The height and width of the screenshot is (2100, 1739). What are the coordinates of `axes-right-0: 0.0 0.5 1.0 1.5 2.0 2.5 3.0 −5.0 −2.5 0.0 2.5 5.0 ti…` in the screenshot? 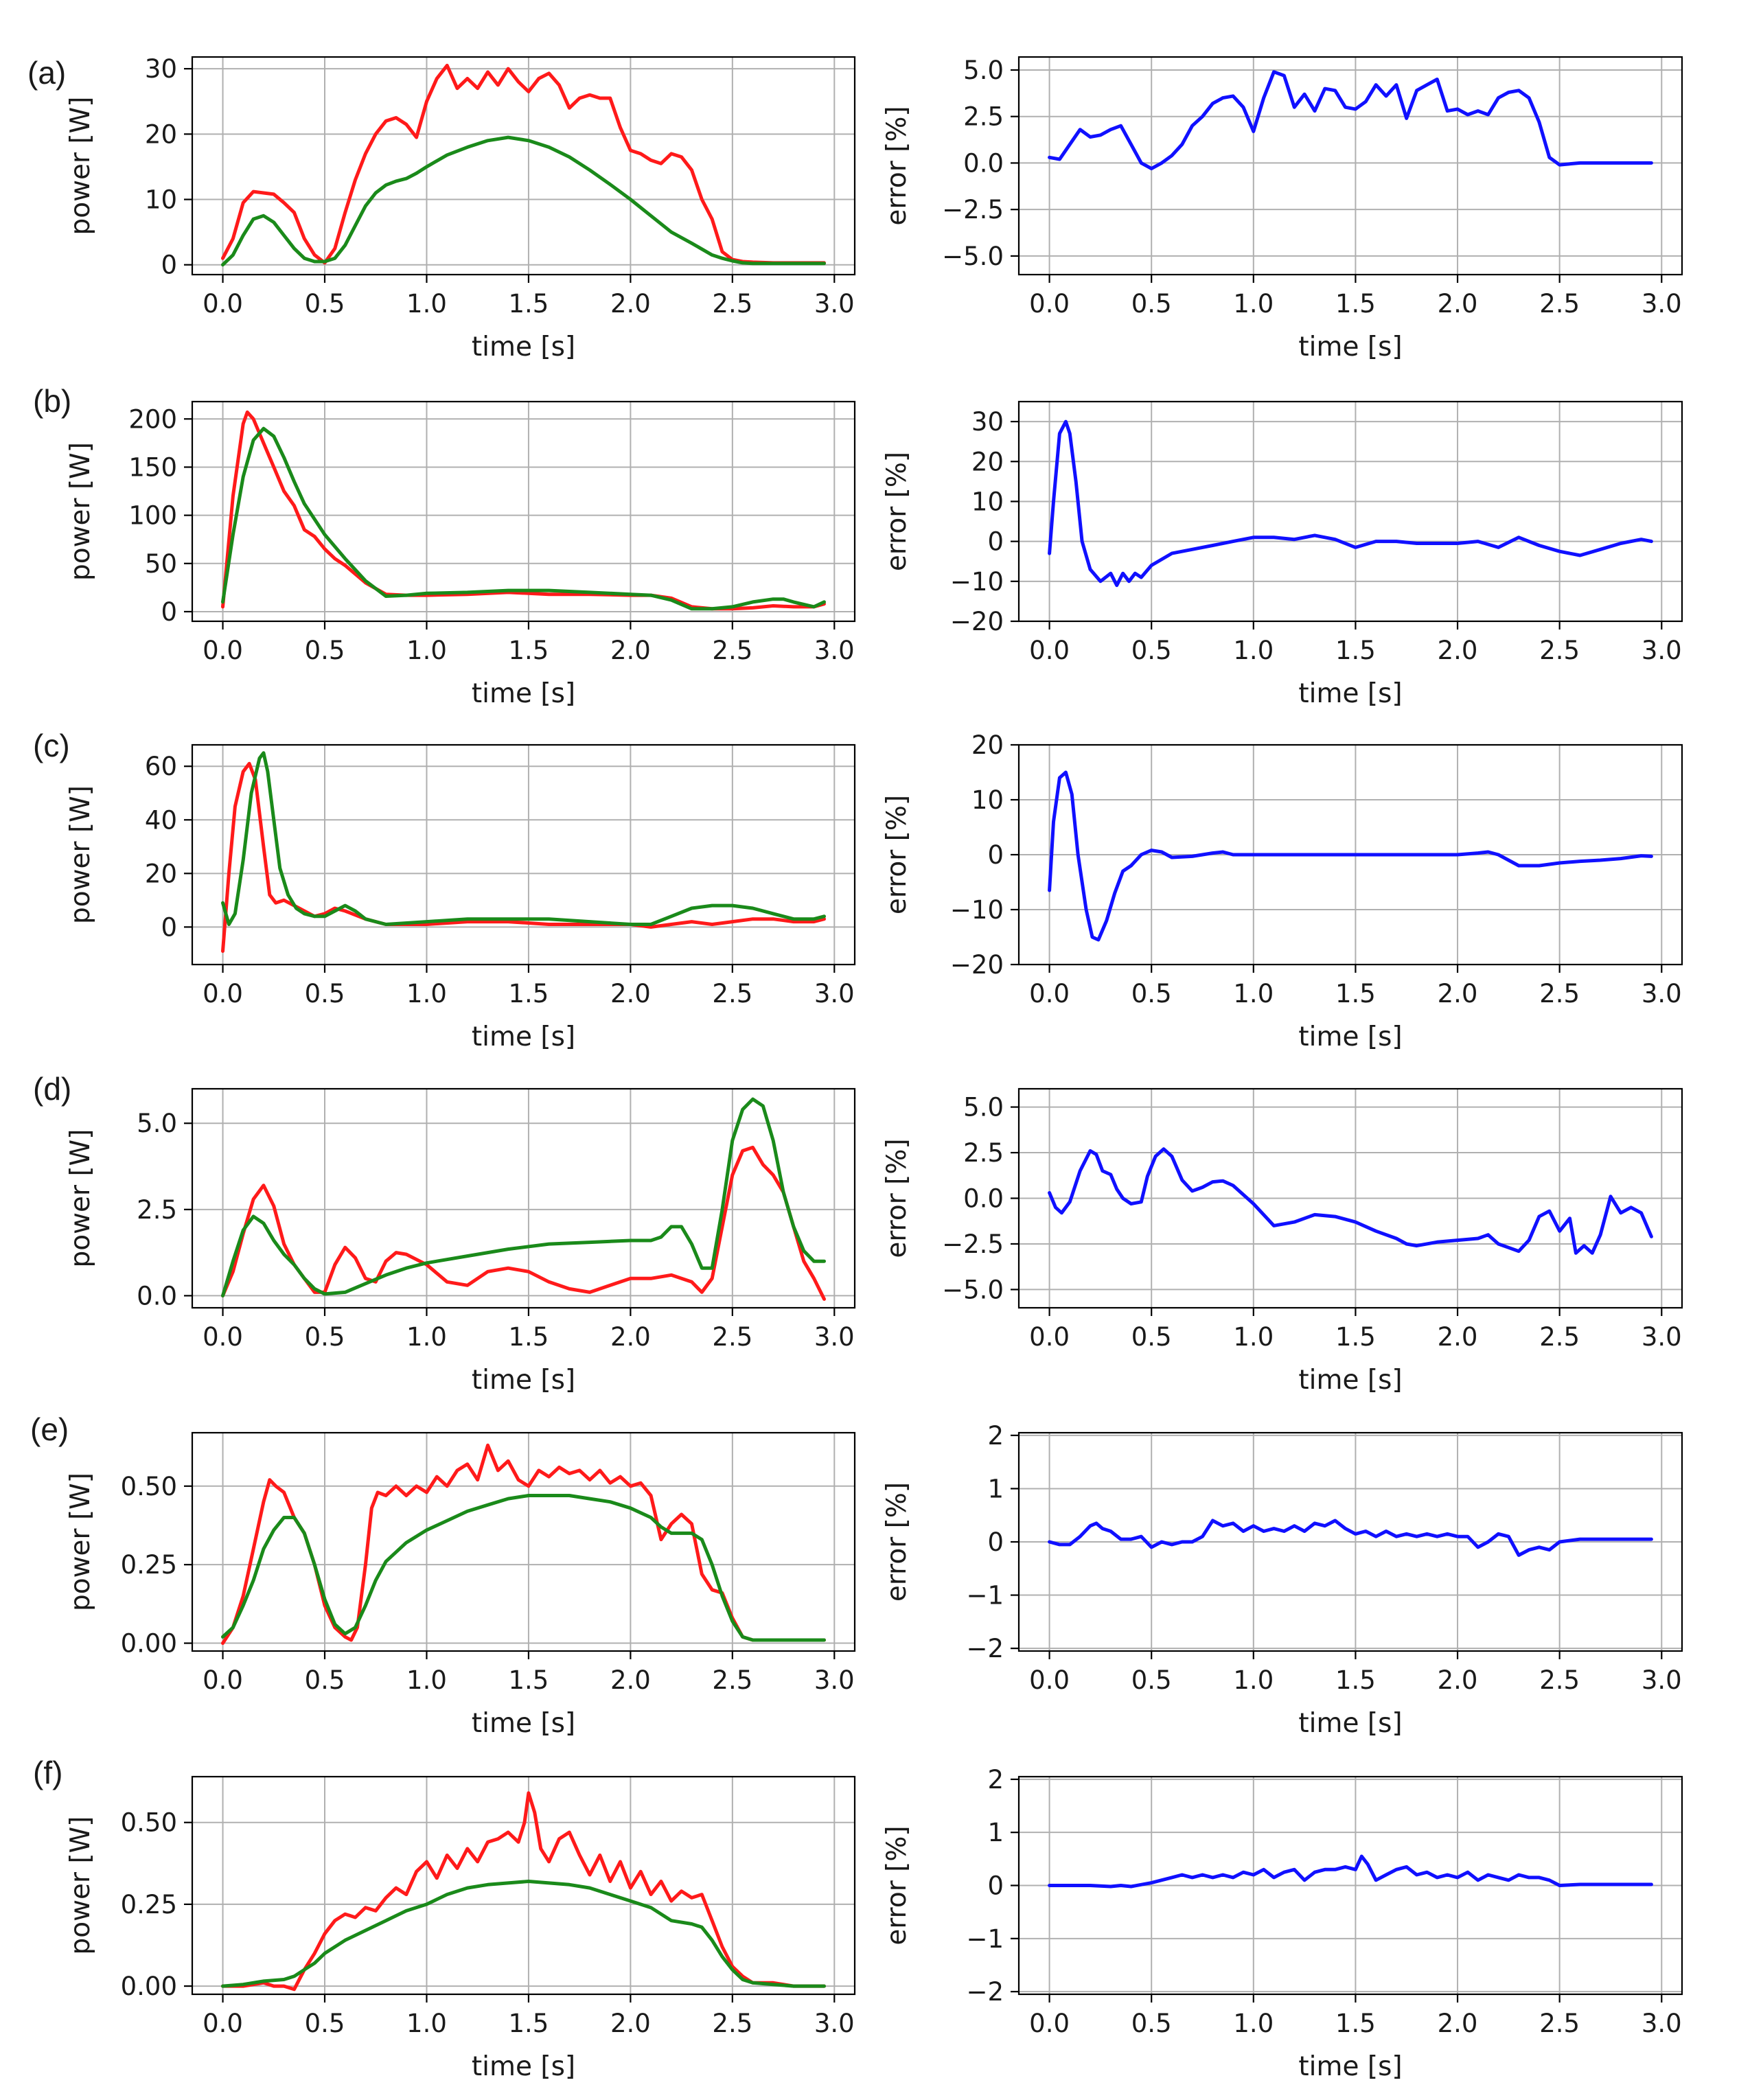 It's located at (1282, 209).